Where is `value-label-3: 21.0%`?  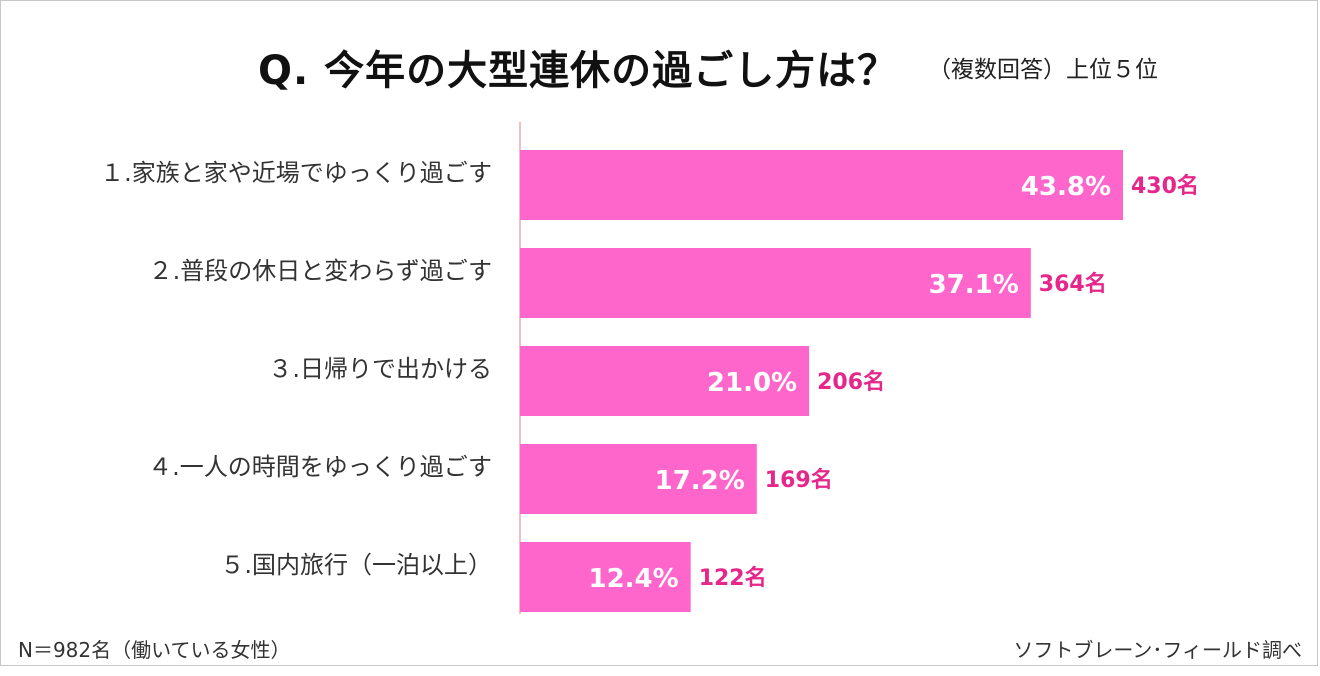
value-label-3: 21.0% is located at coordinates (752, 383).